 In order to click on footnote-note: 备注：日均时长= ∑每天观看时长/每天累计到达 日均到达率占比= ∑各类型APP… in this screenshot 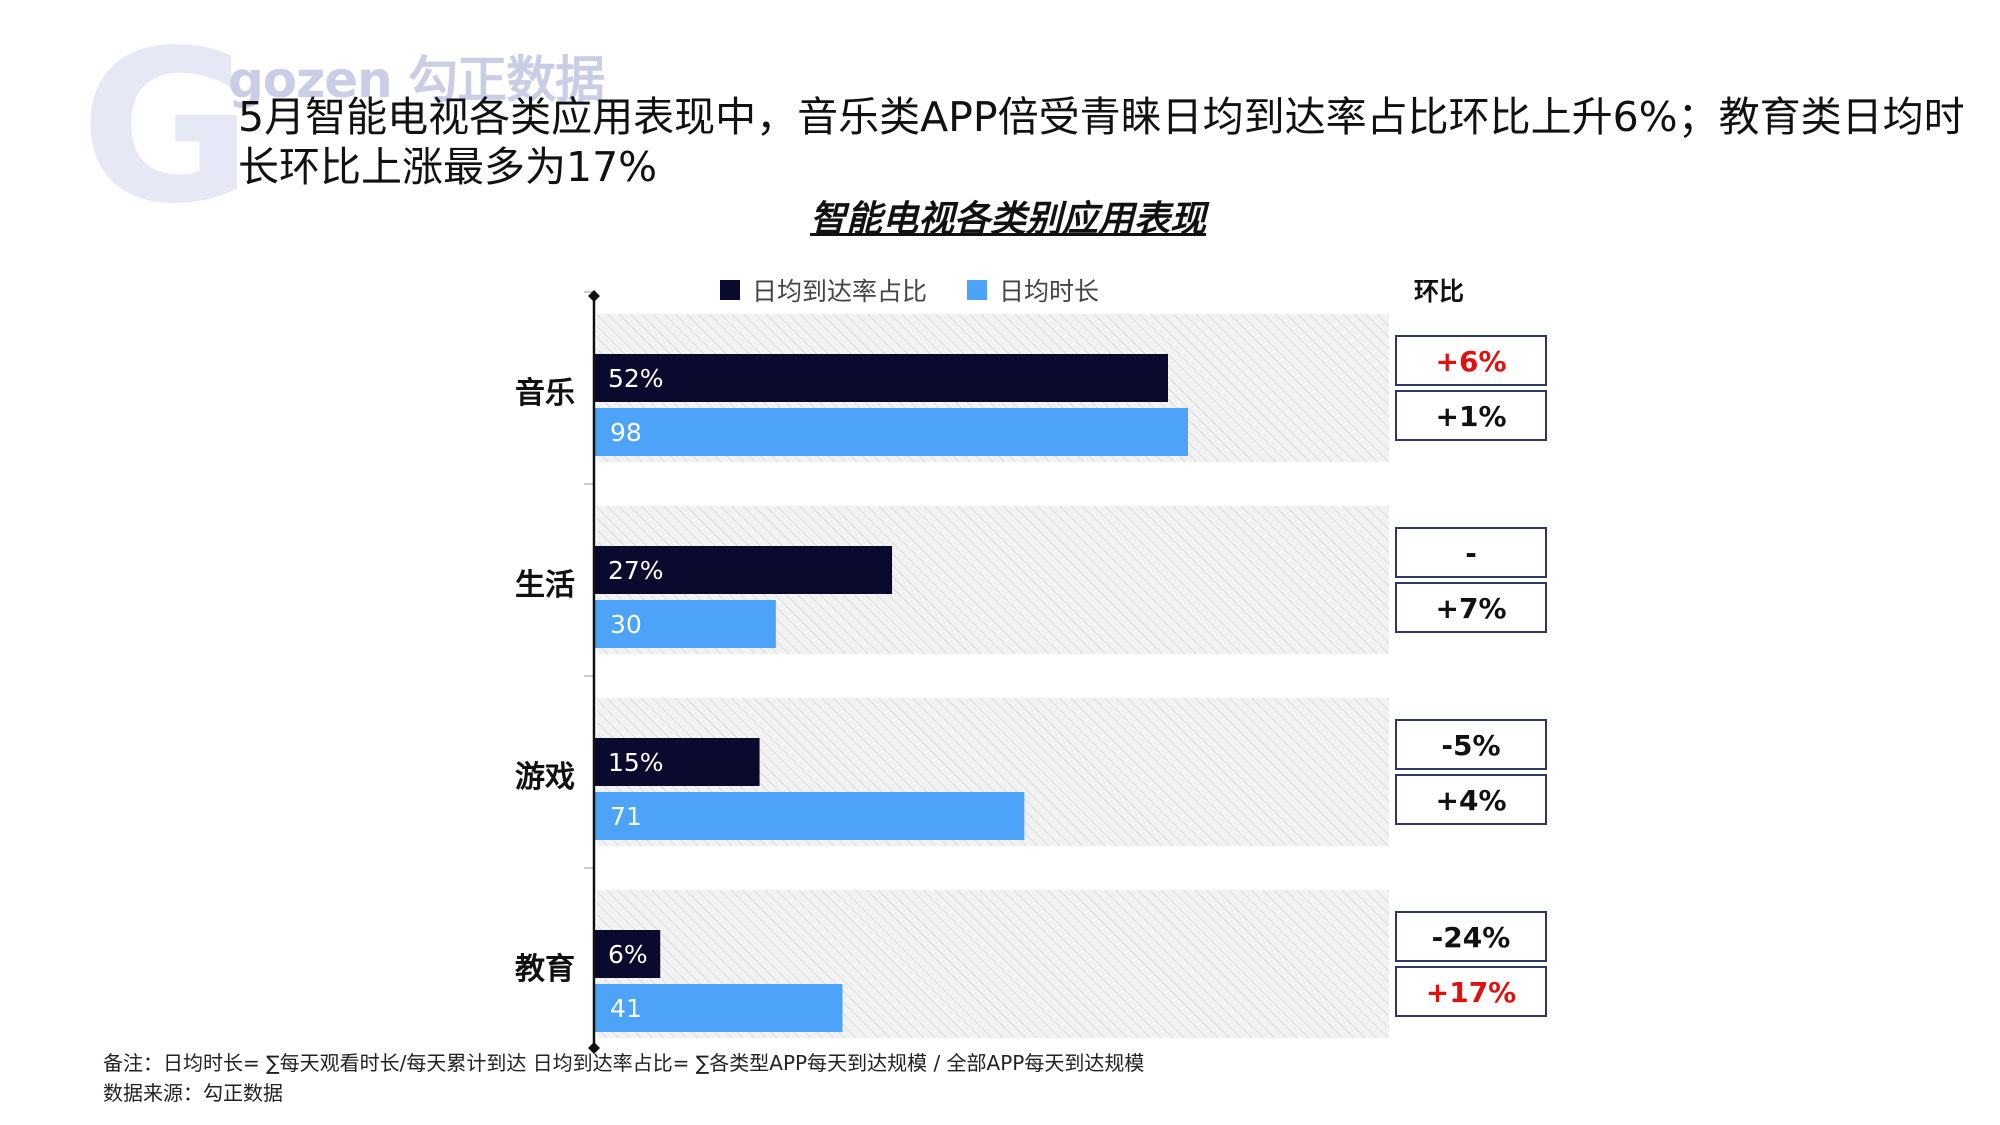, I will do `click(624, 1063)`.